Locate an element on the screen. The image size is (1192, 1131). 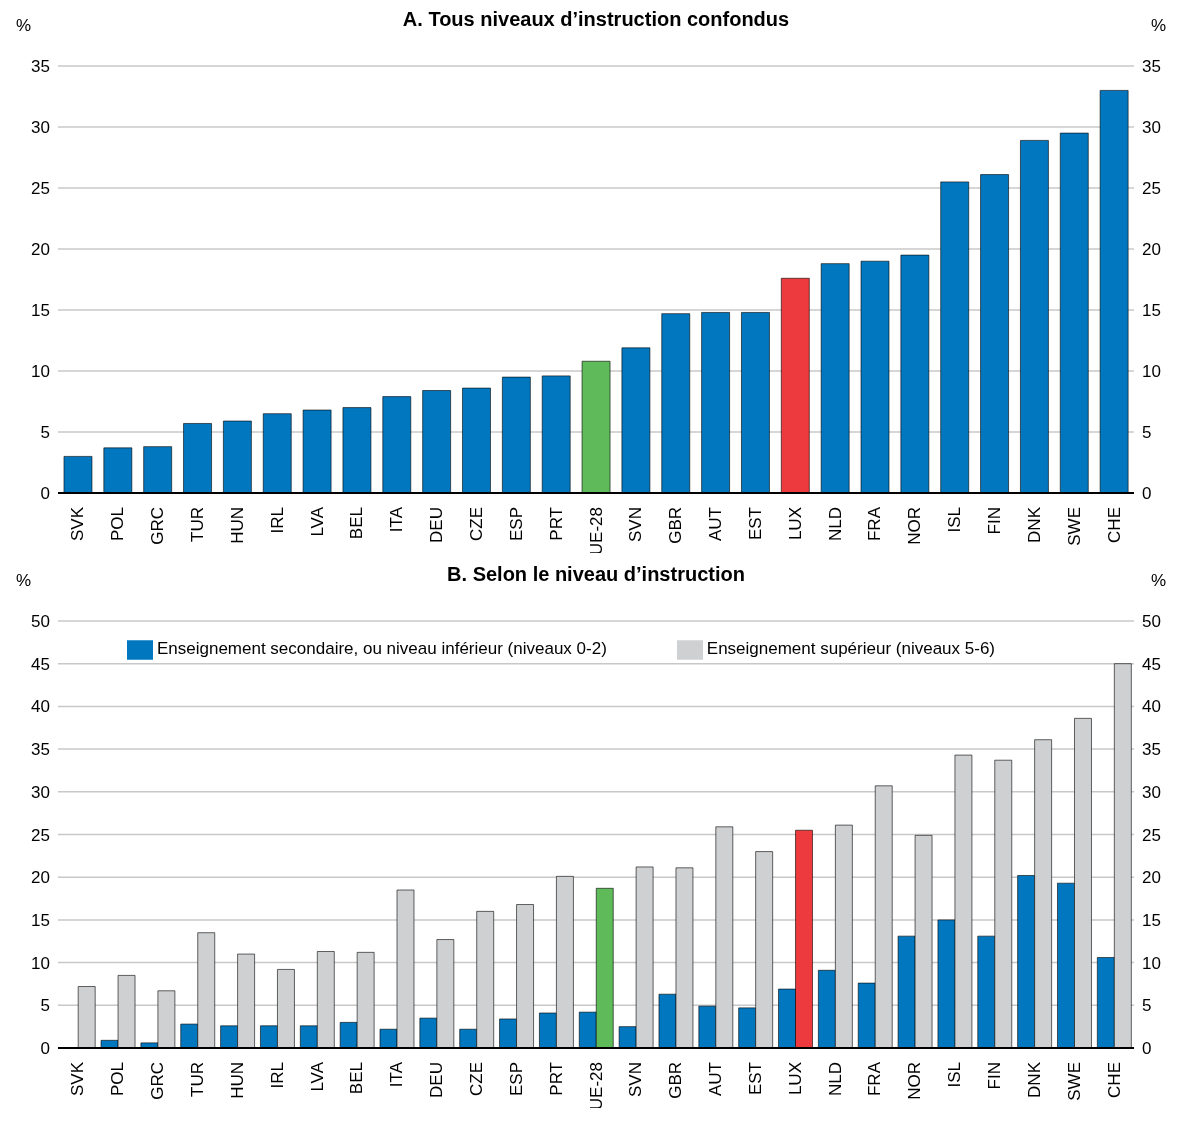
y-tick-label: 45 is located at coordinates (40, 664).